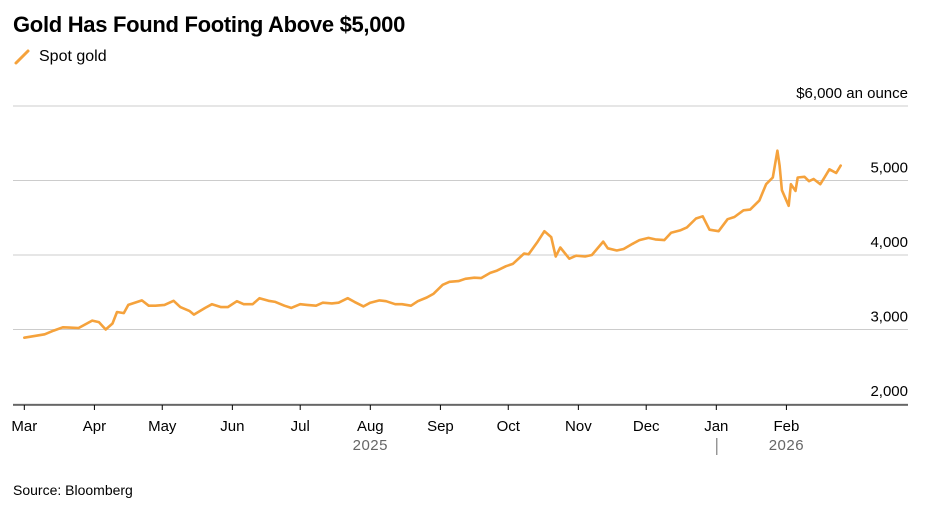  Describe the element at coordinates (24, 426) in the screenshot. I see `x-tick-label: Mar` at that location.